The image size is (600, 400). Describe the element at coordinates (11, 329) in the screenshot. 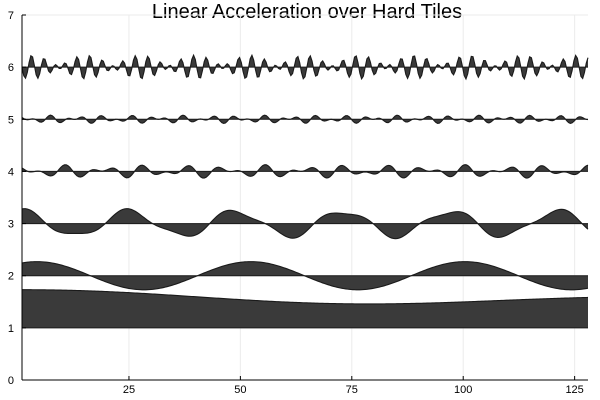

I see `y-tick-label: 1` at that location.